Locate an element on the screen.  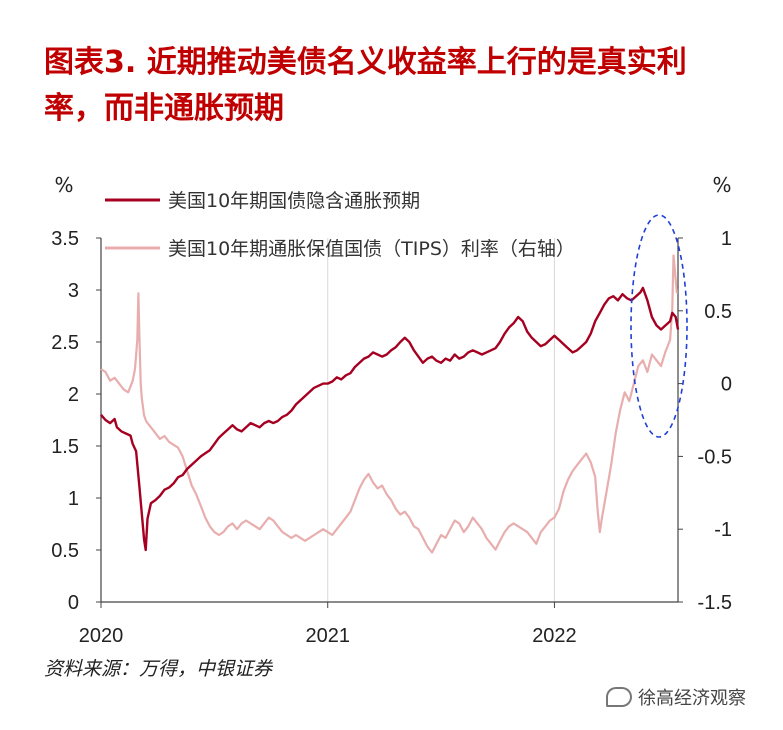
watermark-text: 徐高经济观察 is located at coordinates (692, 698).